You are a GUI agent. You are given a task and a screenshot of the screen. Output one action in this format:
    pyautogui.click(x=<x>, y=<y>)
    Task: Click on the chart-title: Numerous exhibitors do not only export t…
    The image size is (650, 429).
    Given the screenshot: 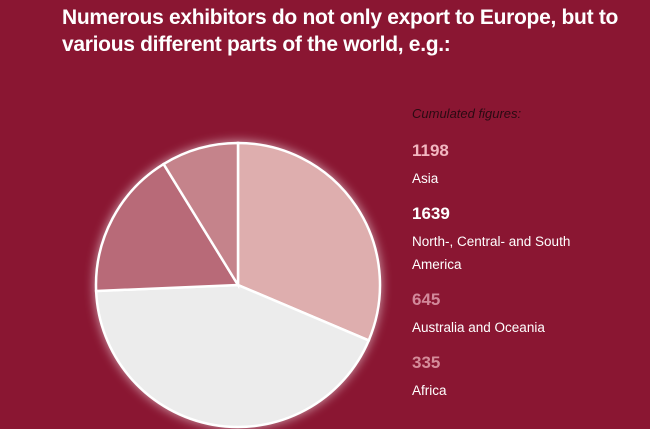 What is the action you would take?
    pyautogui.click(x=340, y=31)
    